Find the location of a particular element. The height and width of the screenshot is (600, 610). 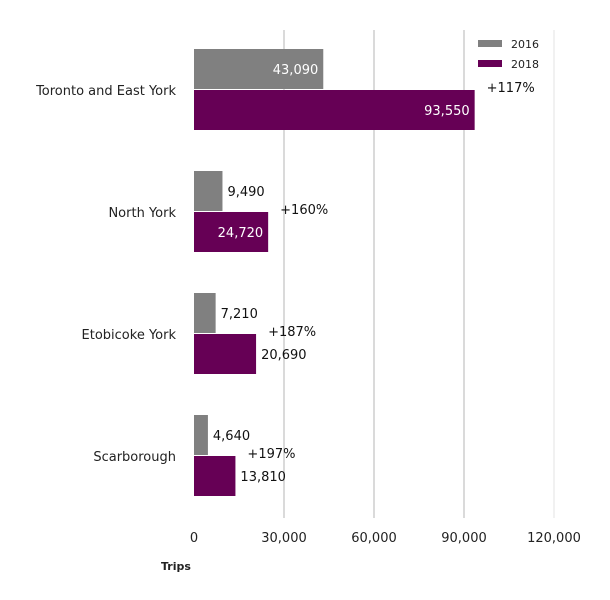

data-label: 20,690 is located at coordinates (284, 355).